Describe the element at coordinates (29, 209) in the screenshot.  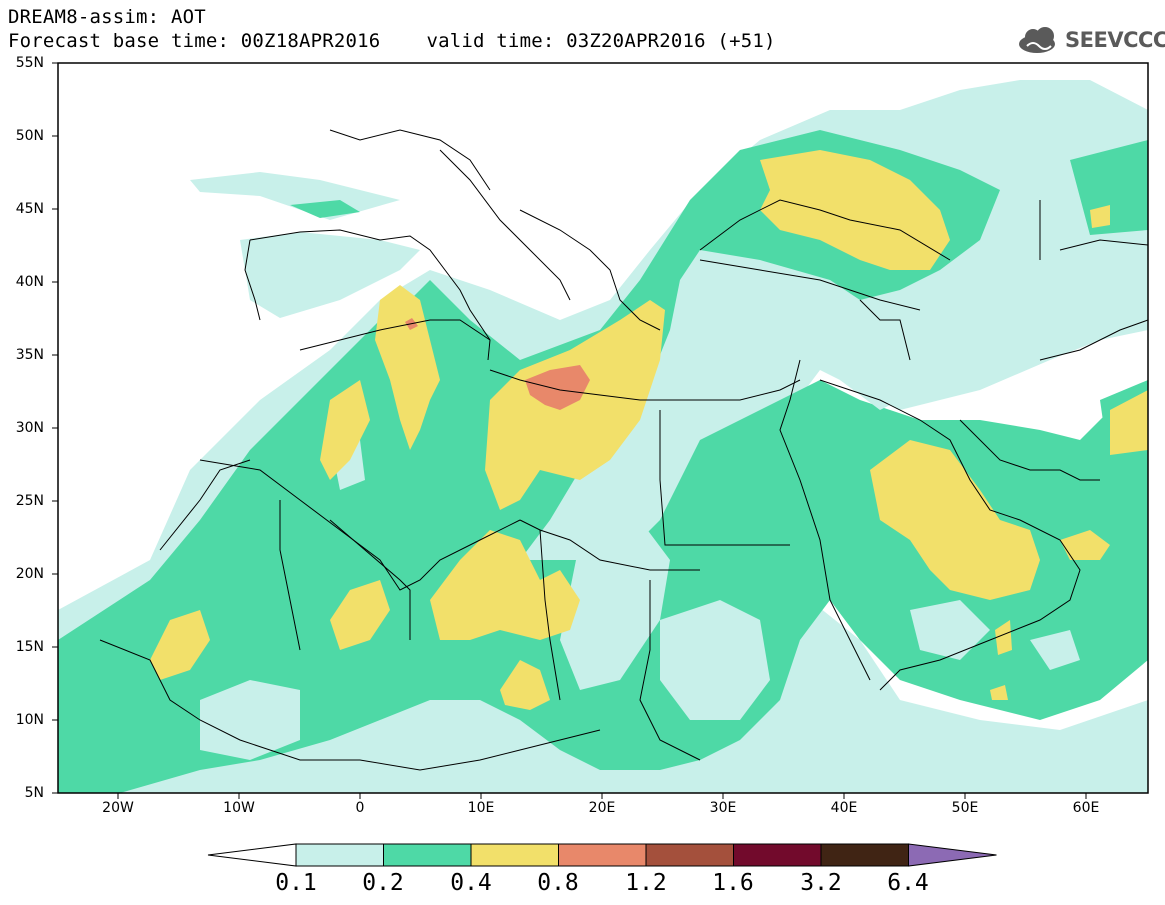
I see `lat-label: 45N` at that location.